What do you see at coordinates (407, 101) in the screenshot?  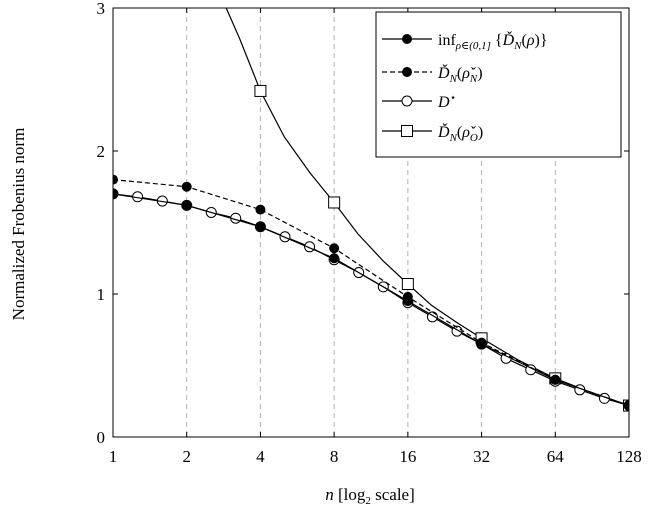 I see `legend-marker-dstar` at bounding box center [407, 101].